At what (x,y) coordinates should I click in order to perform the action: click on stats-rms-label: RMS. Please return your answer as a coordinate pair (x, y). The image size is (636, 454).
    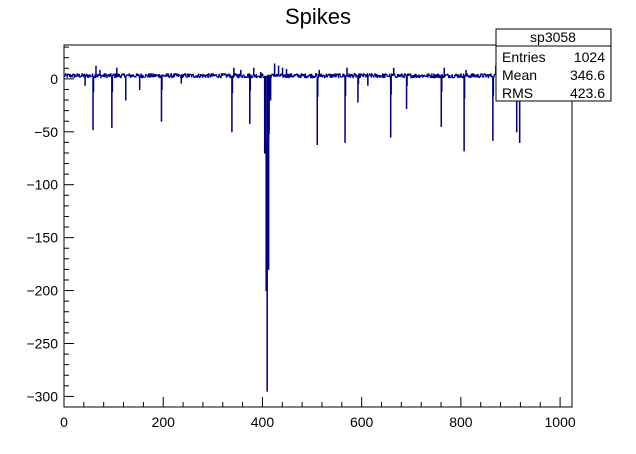
    Looking at the image, I should click on (517, 93).